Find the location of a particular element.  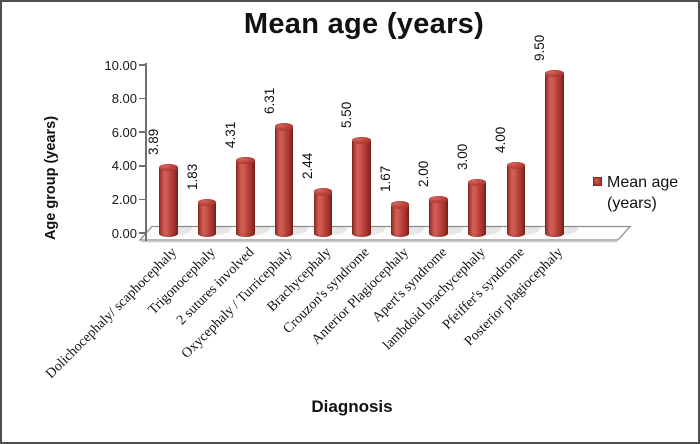

value-label: 2.44 is located at coordinates (308, 166).